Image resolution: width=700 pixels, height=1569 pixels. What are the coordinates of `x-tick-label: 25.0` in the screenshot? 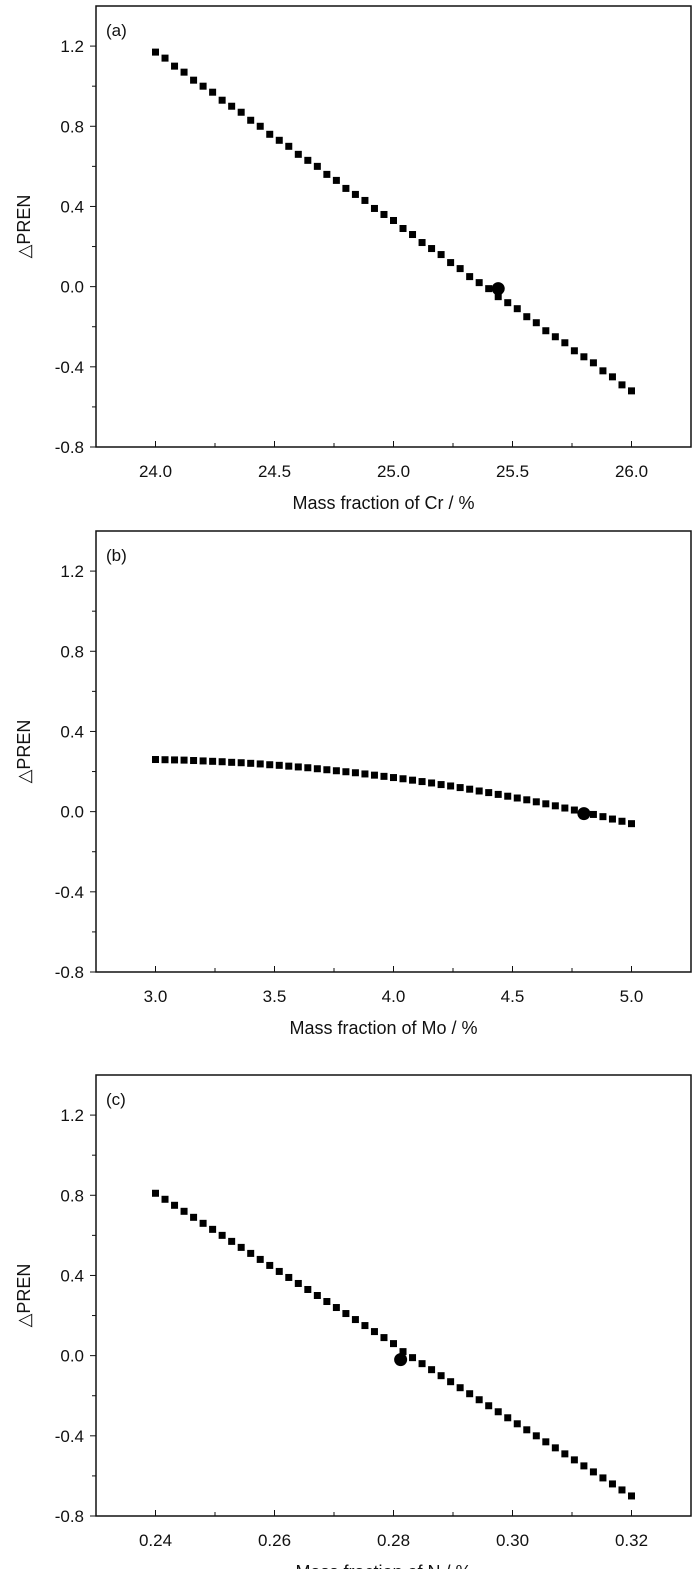 It's located at (393, 471).